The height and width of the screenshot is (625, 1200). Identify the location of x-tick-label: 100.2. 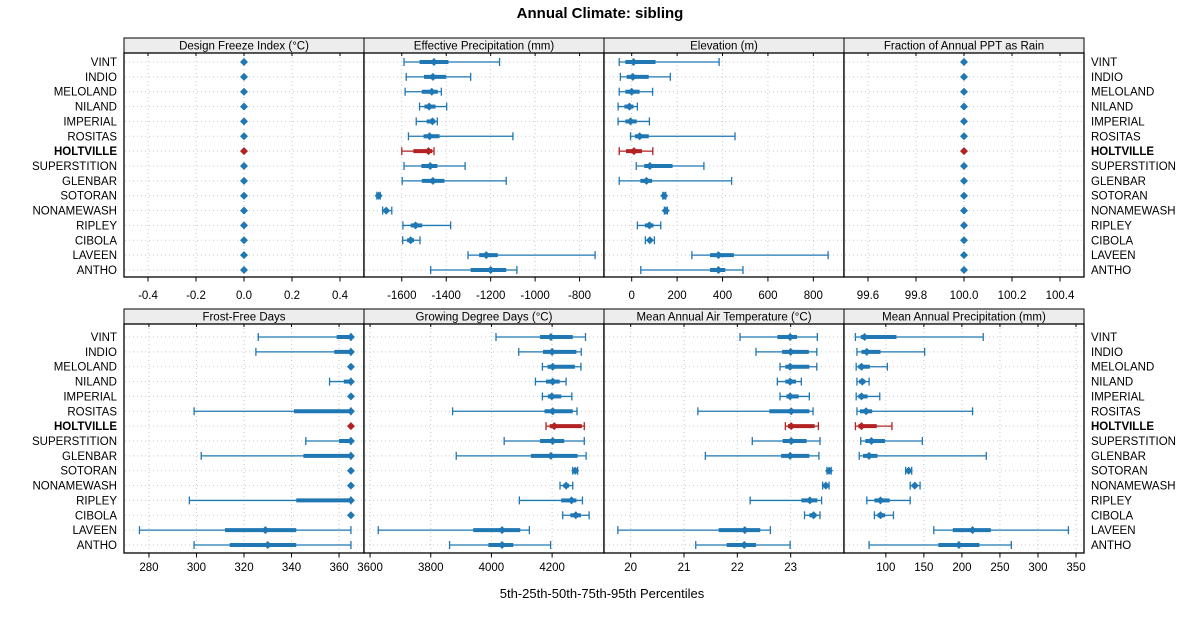
(1012, 296).